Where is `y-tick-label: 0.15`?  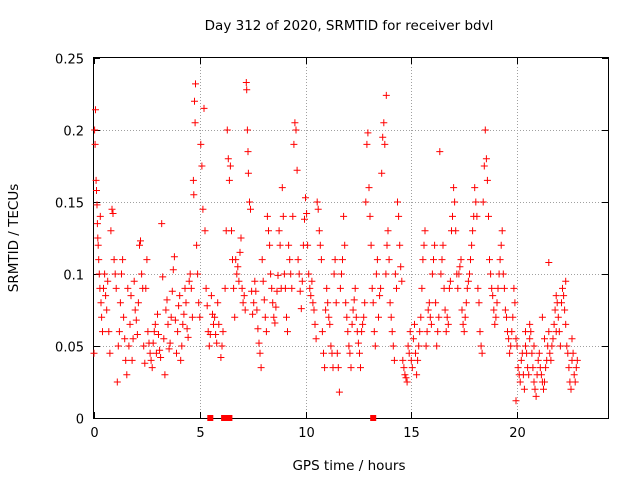
y-tick-label: 0.15 is located at coordinates (69, 204).